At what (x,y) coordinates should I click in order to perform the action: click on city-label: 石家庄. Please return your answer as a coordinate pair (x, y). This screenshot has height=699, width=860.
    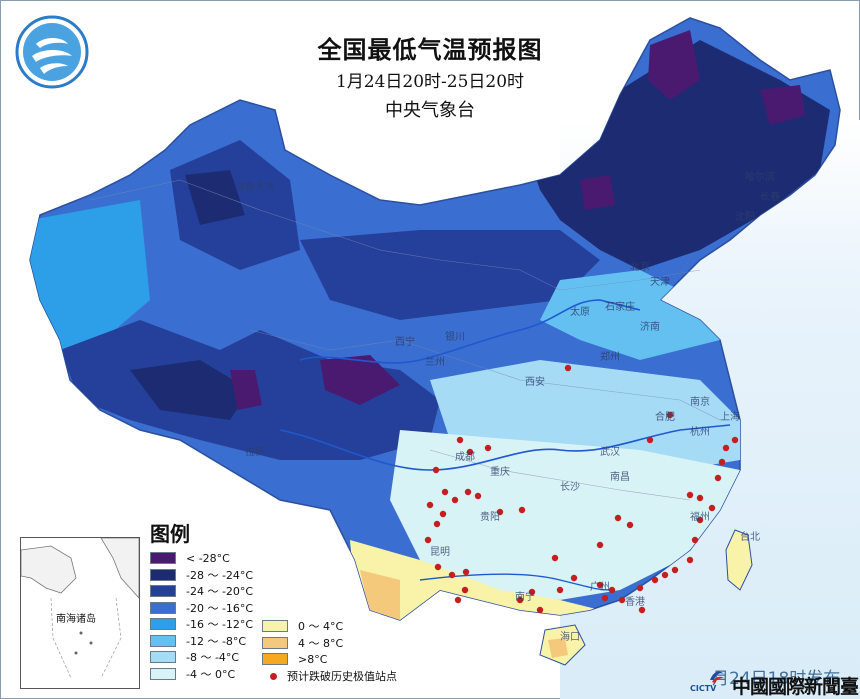
    Looking at the image, I should click on (620, 306).